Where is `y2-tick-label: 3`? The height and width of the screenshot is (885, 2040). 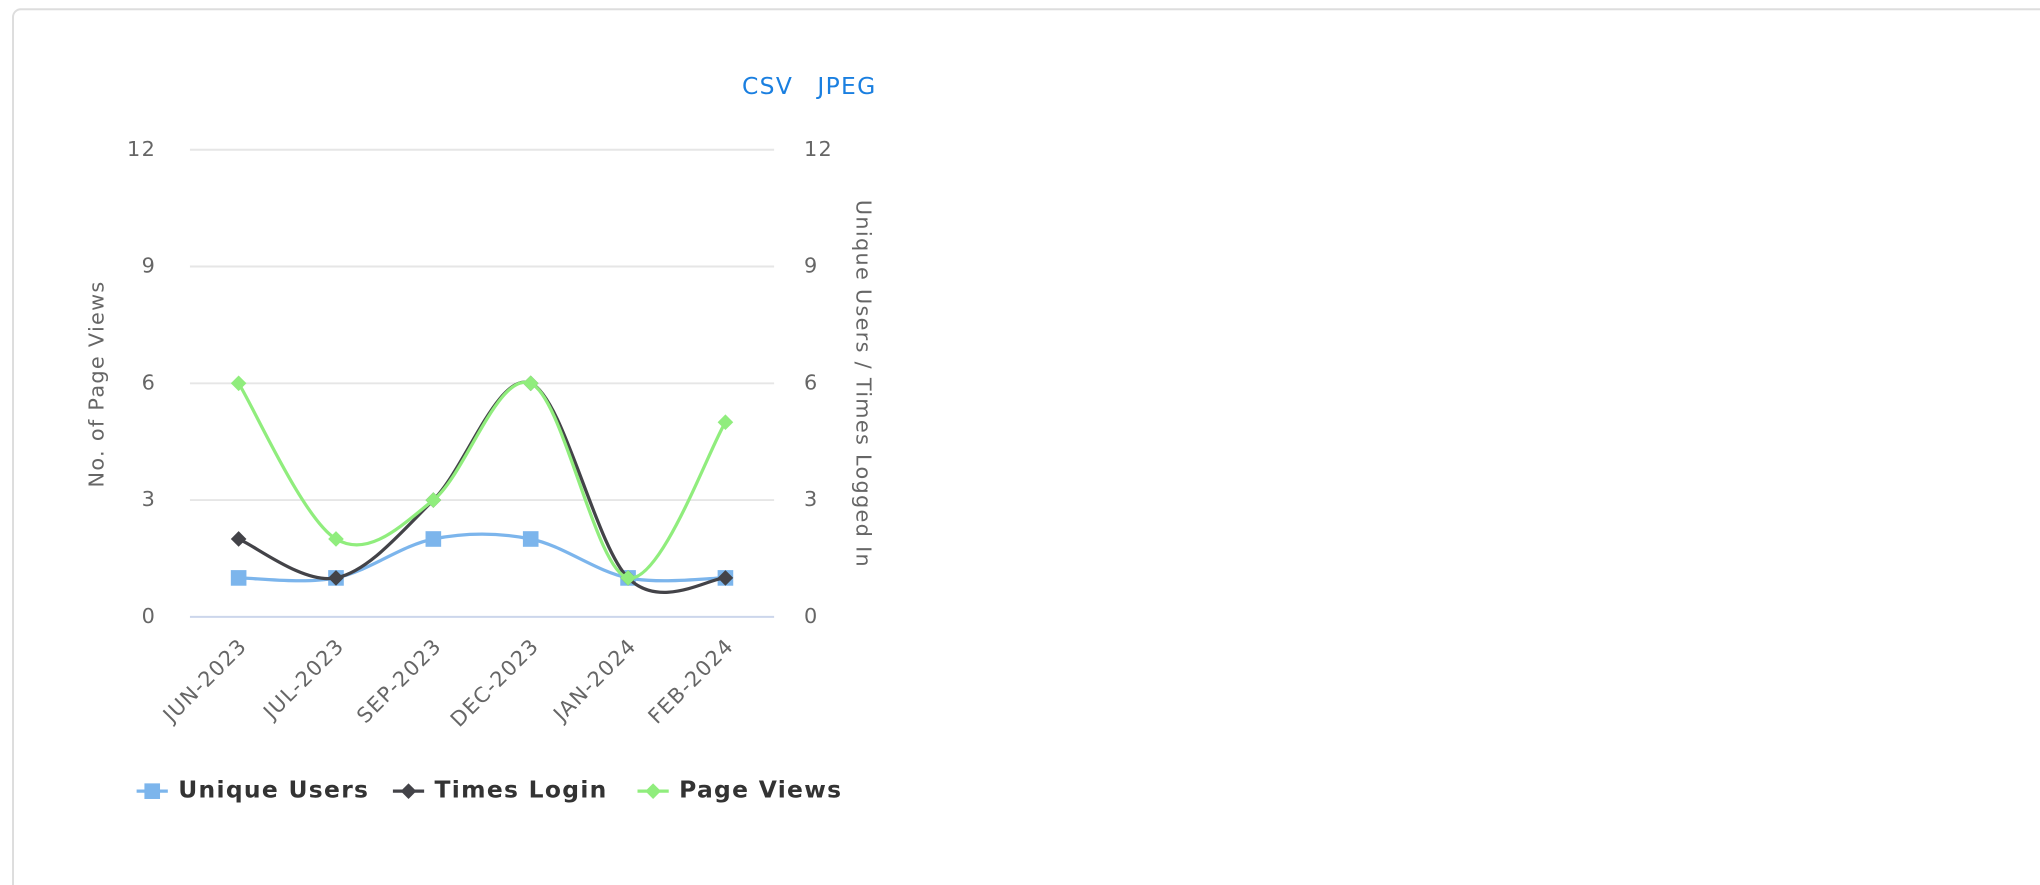 y2-tick-label: 3 is located at coordinates (811, 499).